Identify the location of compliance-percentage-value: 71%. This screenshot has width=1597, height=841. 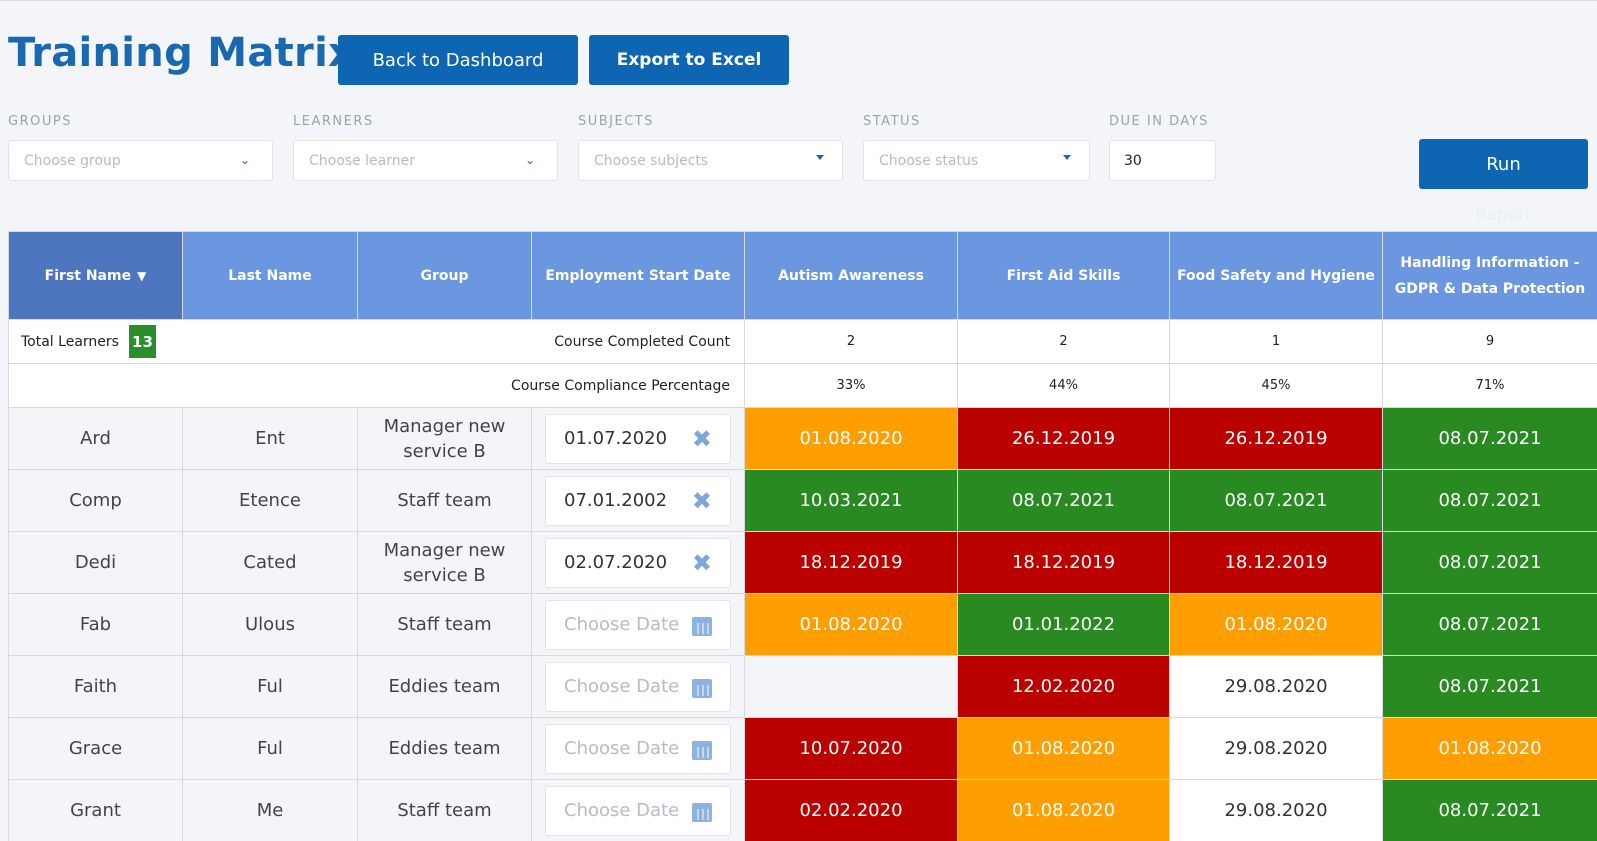
(1489, 385).